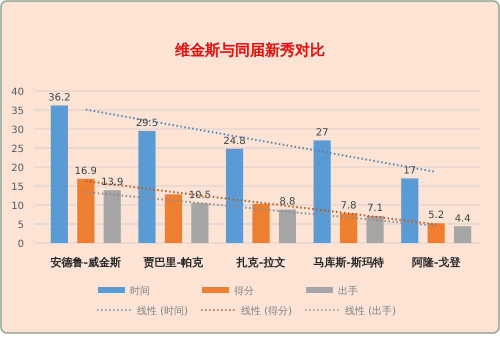 This screenshot has width=500, height=362. I want to click on y-tick-label: 10, so click(17, 206).